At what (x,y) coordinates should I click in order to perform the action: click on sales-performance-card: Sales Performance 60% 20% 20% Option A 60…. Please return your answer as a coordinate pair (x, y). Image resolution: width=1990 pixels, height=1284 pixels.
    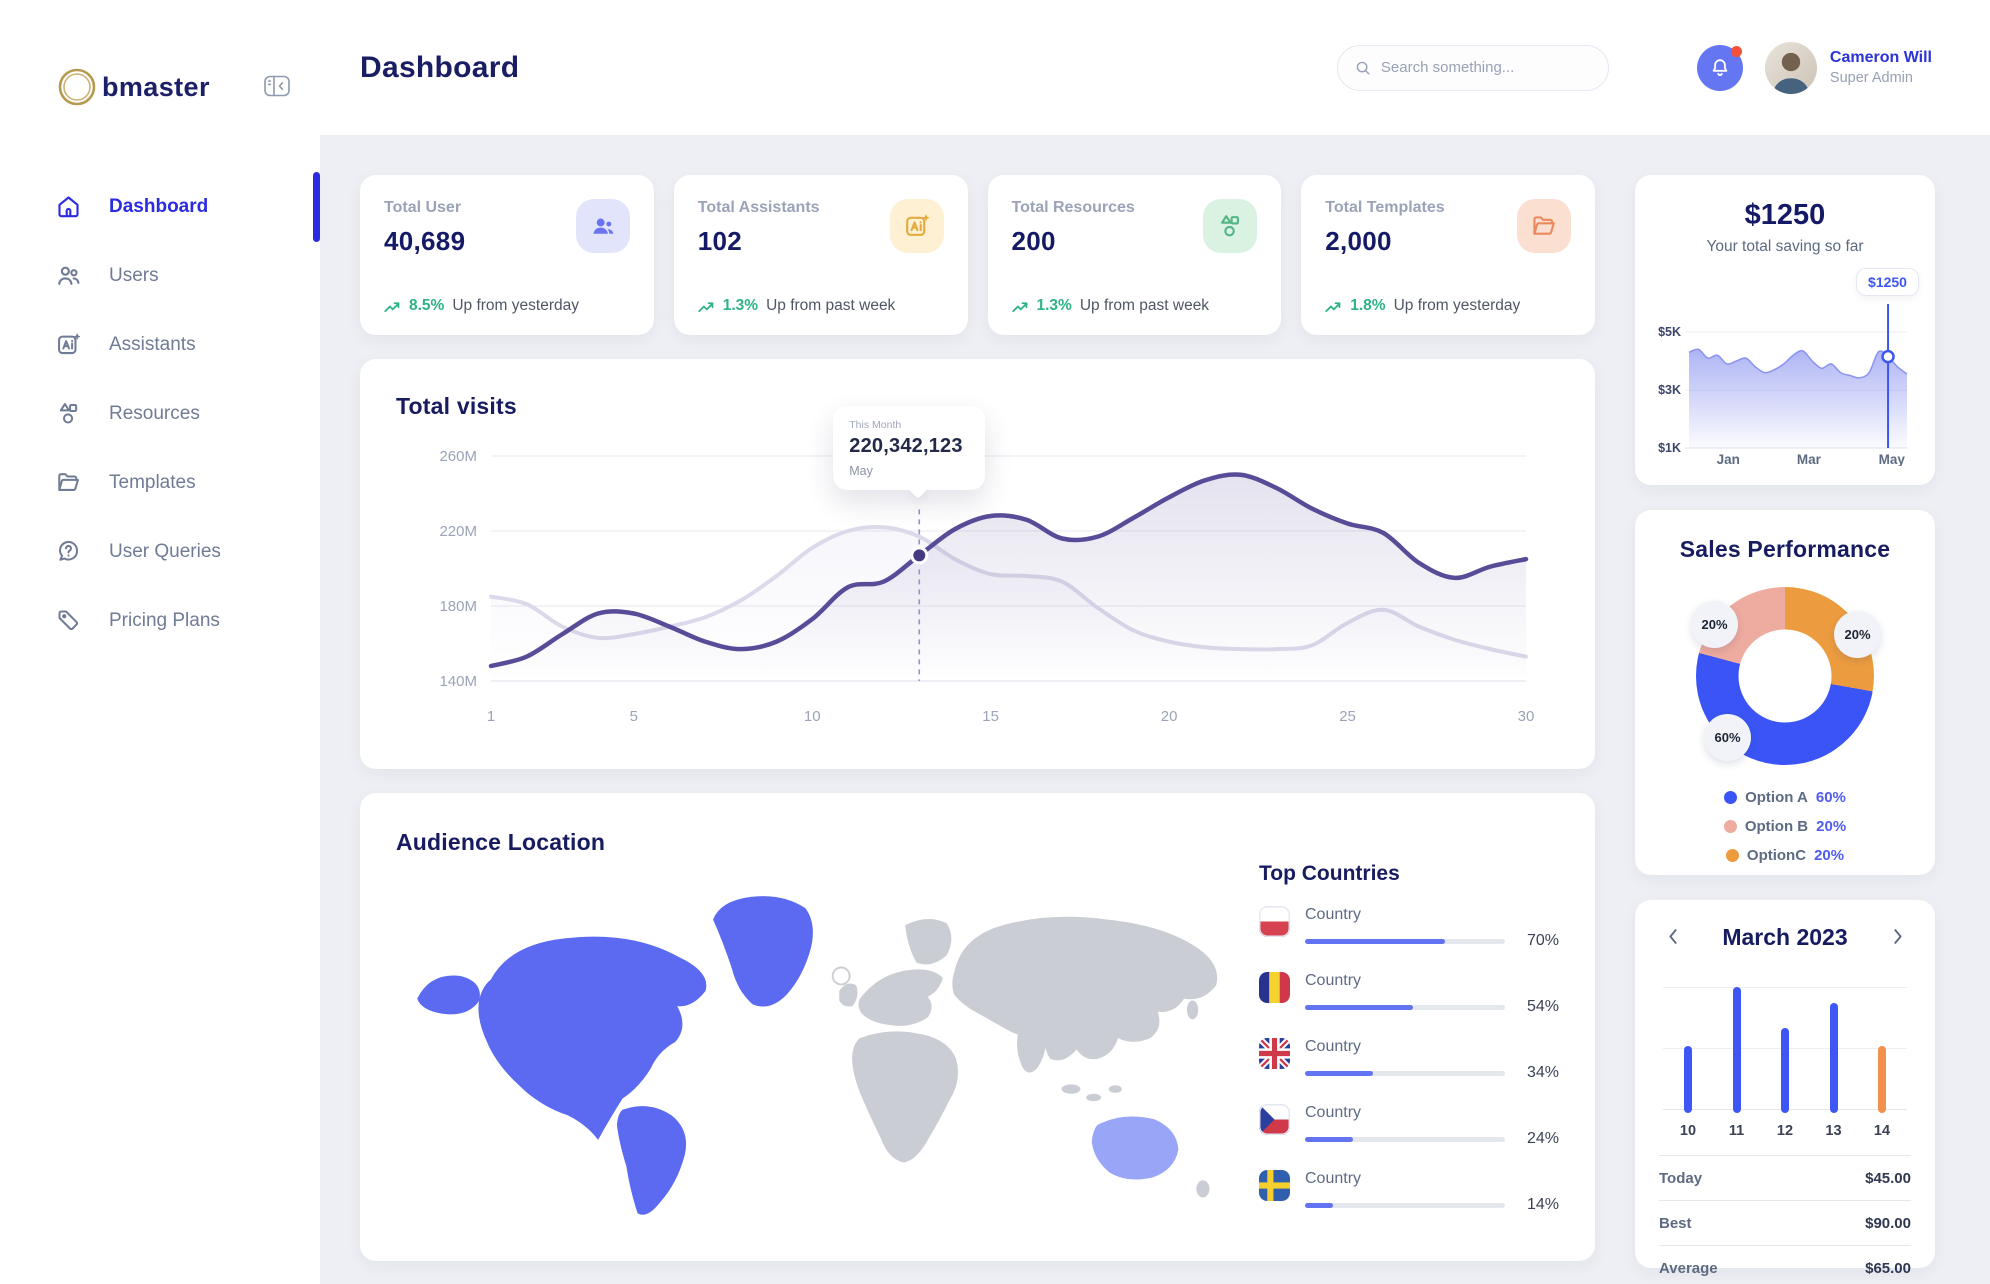
    Looking at the image, I should click on (1785, 692).